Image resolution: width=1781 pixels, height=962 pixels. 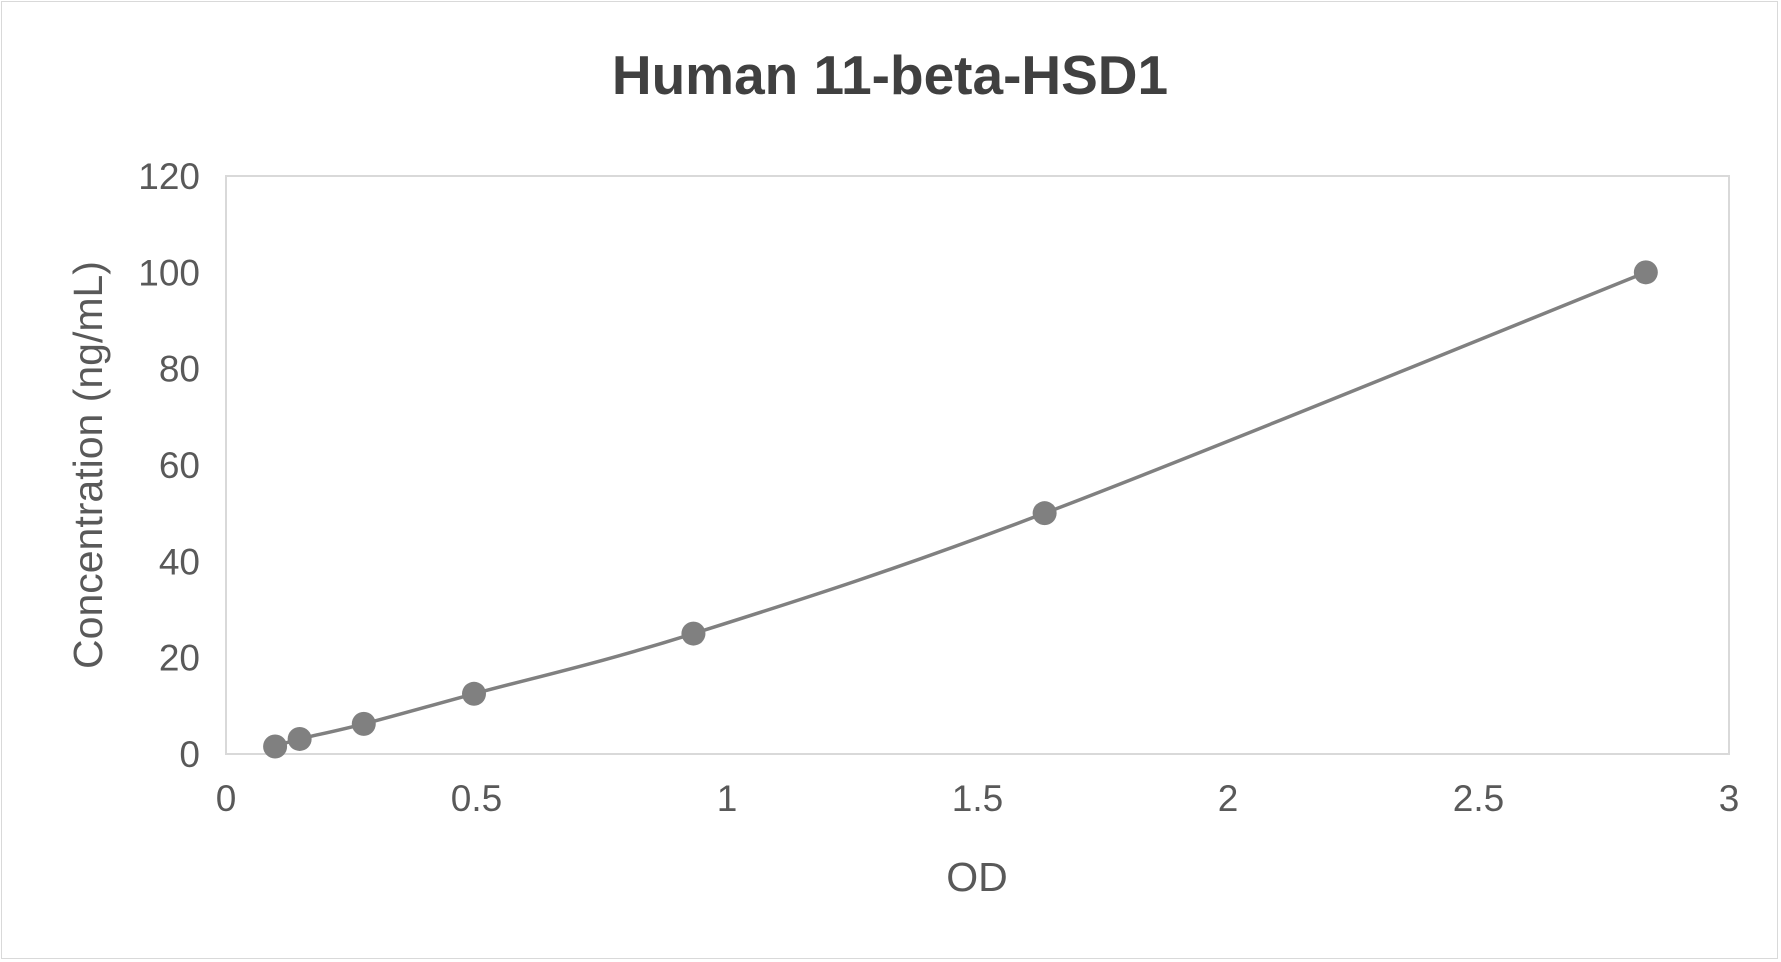 What do you see at coordinates (169, 176) in the screenshot?
I see `y-tick-label: 120` at bounding box center [169, 176].